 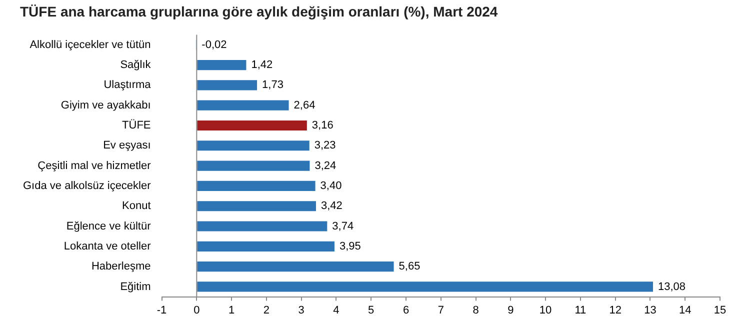 What do you see at coordinates (95, 166) in the screenshot?
I see `y-tick-label: Çeşitli mal ve hizmetler` at bounding box center [95, 166].